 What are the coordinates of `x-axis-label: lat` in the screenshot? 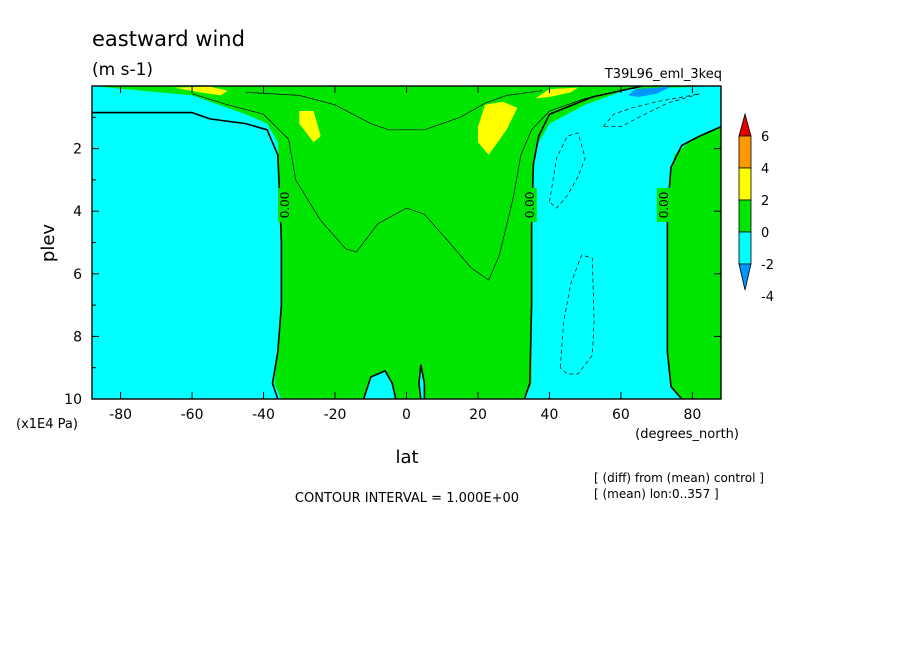 It's located at (406, 457).